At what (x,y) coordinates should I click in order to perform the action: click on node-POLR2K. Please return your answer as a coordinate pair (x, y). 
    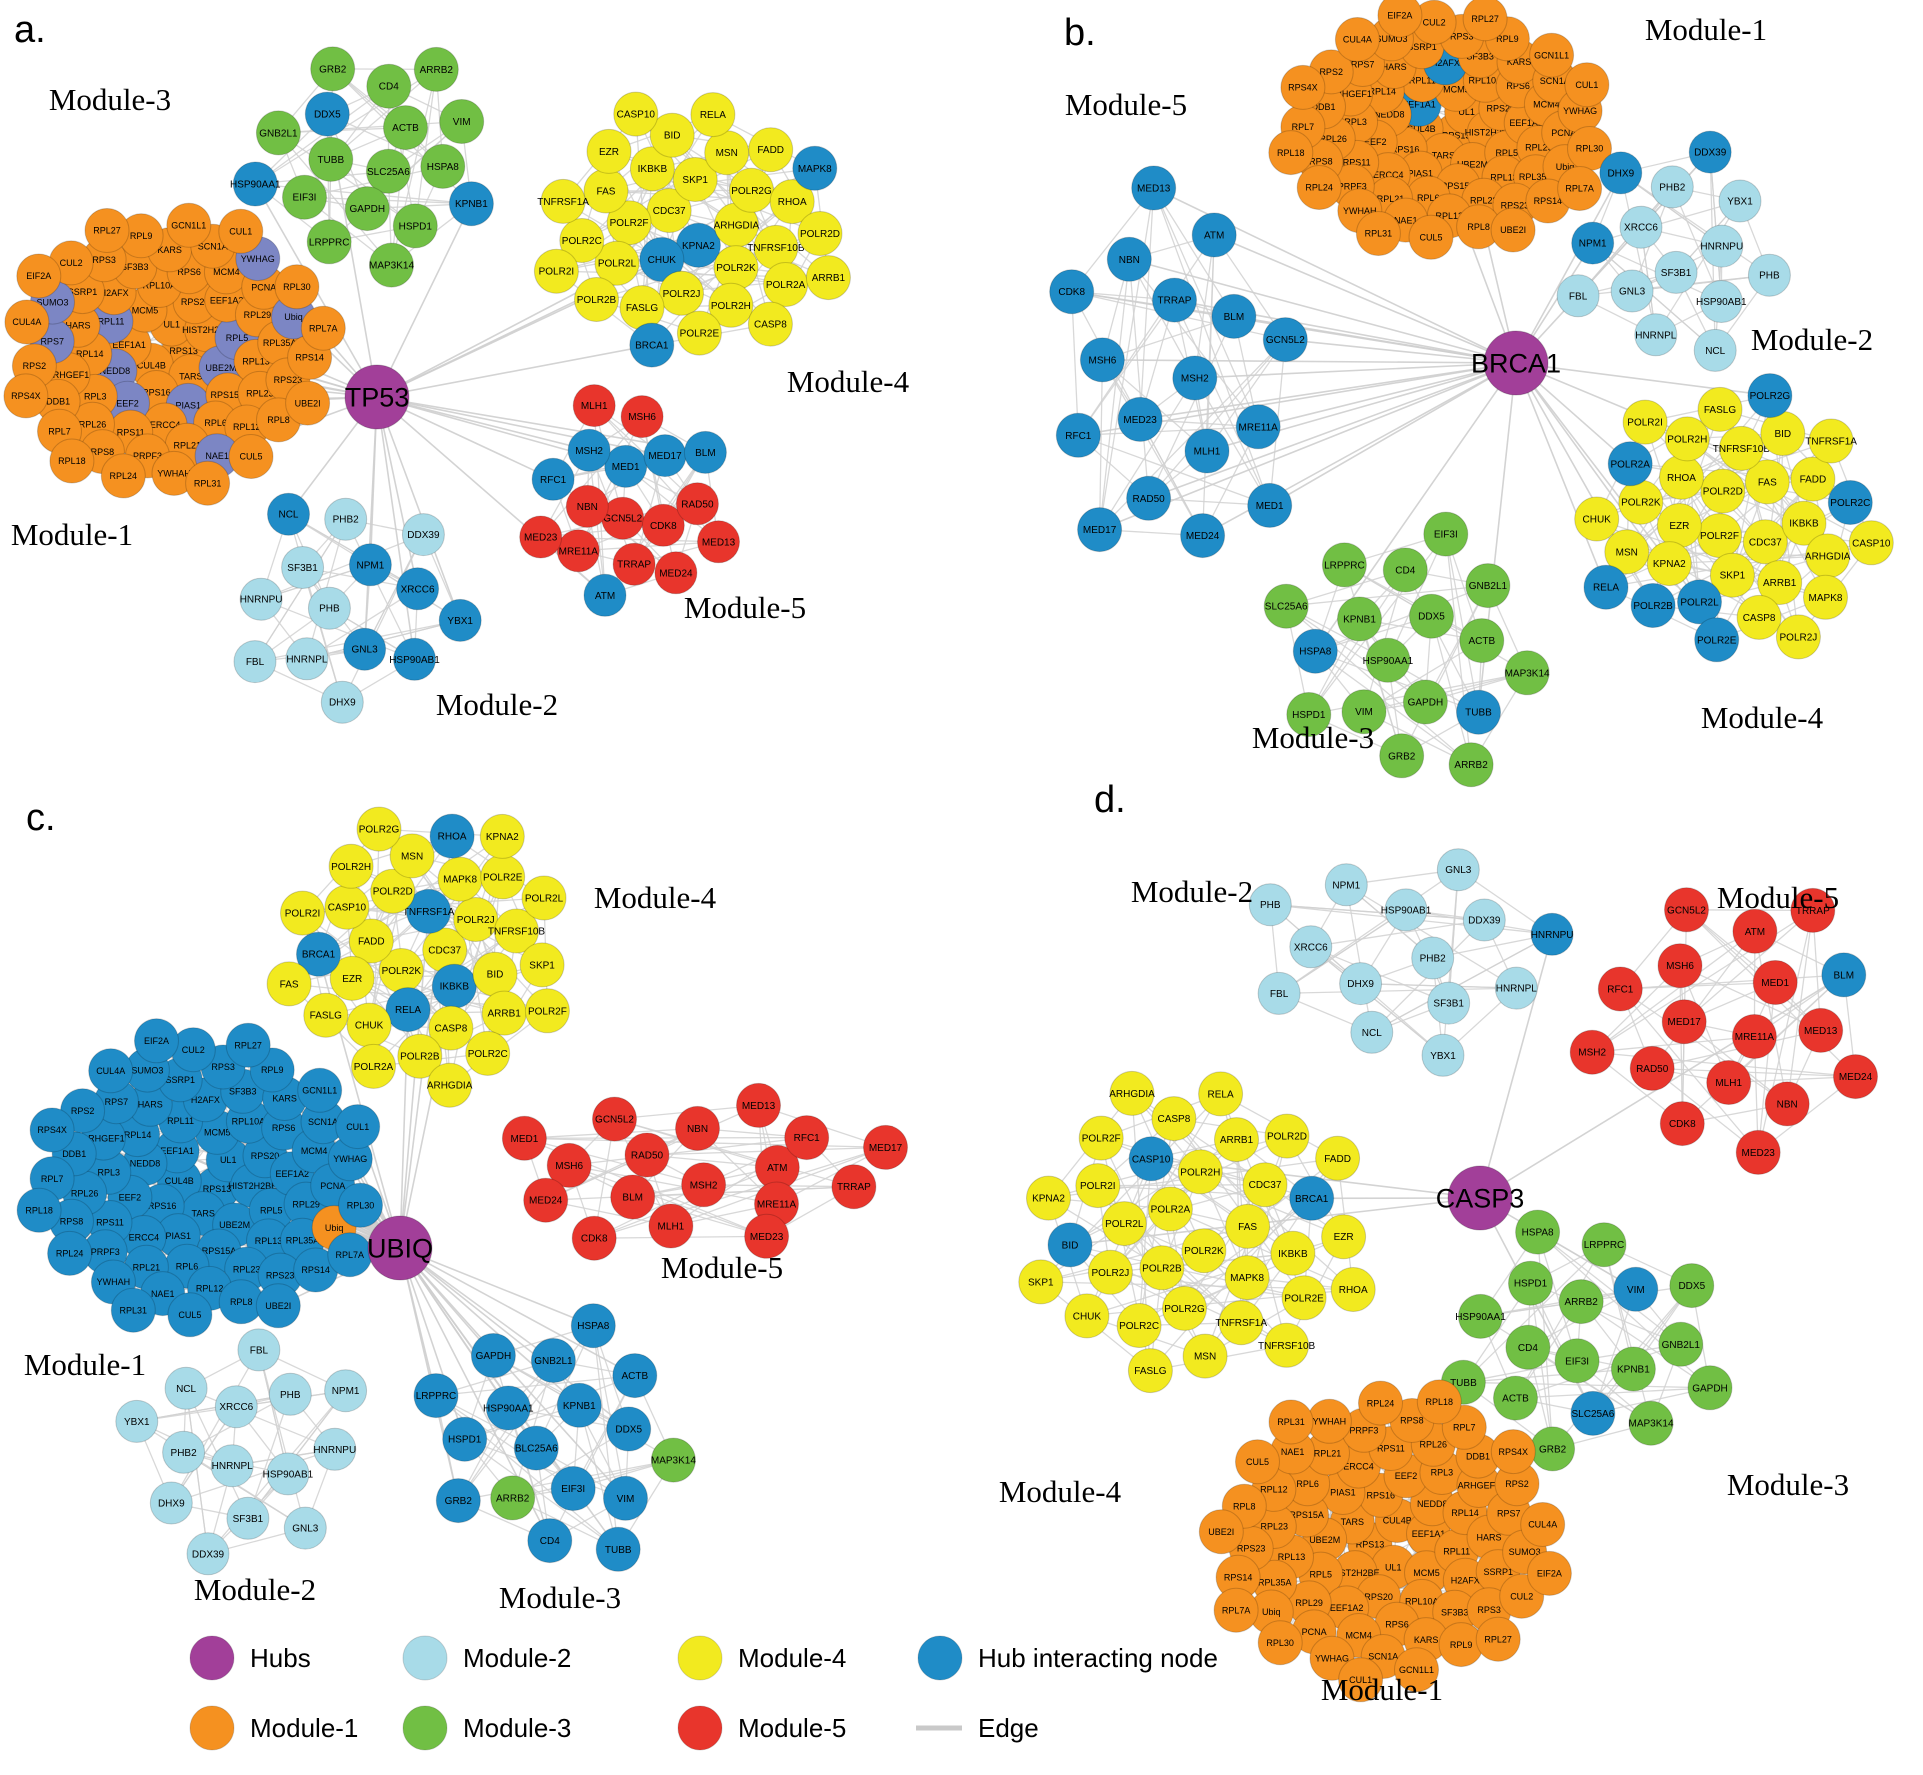
    Looking at the image, I should click on (736, 268).